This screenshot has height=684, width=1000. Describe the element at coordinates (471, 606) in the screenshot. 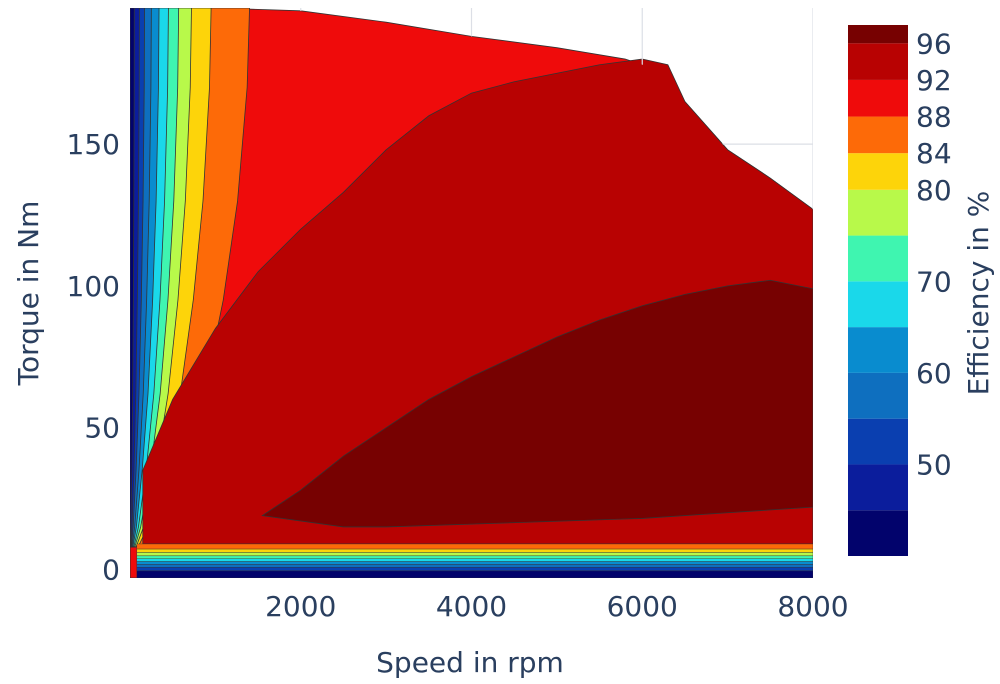

I see `x-tick-label: 4000` at that location.